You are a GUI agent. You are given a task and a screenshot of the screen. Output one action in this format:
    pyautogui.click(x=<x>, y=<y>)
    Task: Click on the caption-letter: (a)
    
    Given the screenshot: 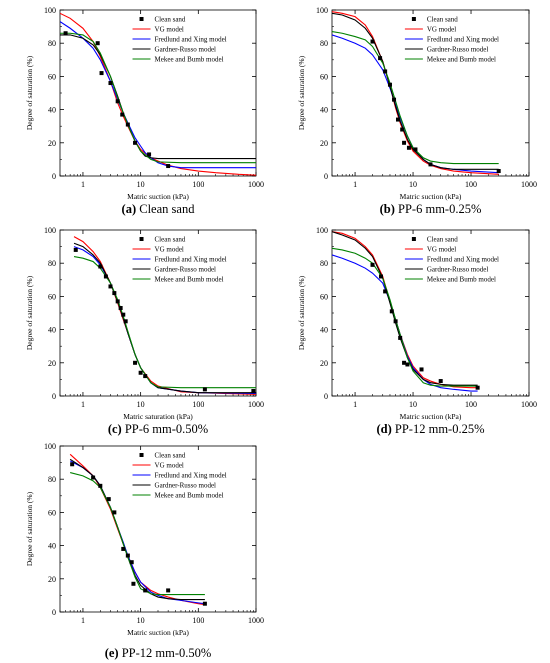 What is the action you would take?
    pyautogui.click(x=129, y=209)
    